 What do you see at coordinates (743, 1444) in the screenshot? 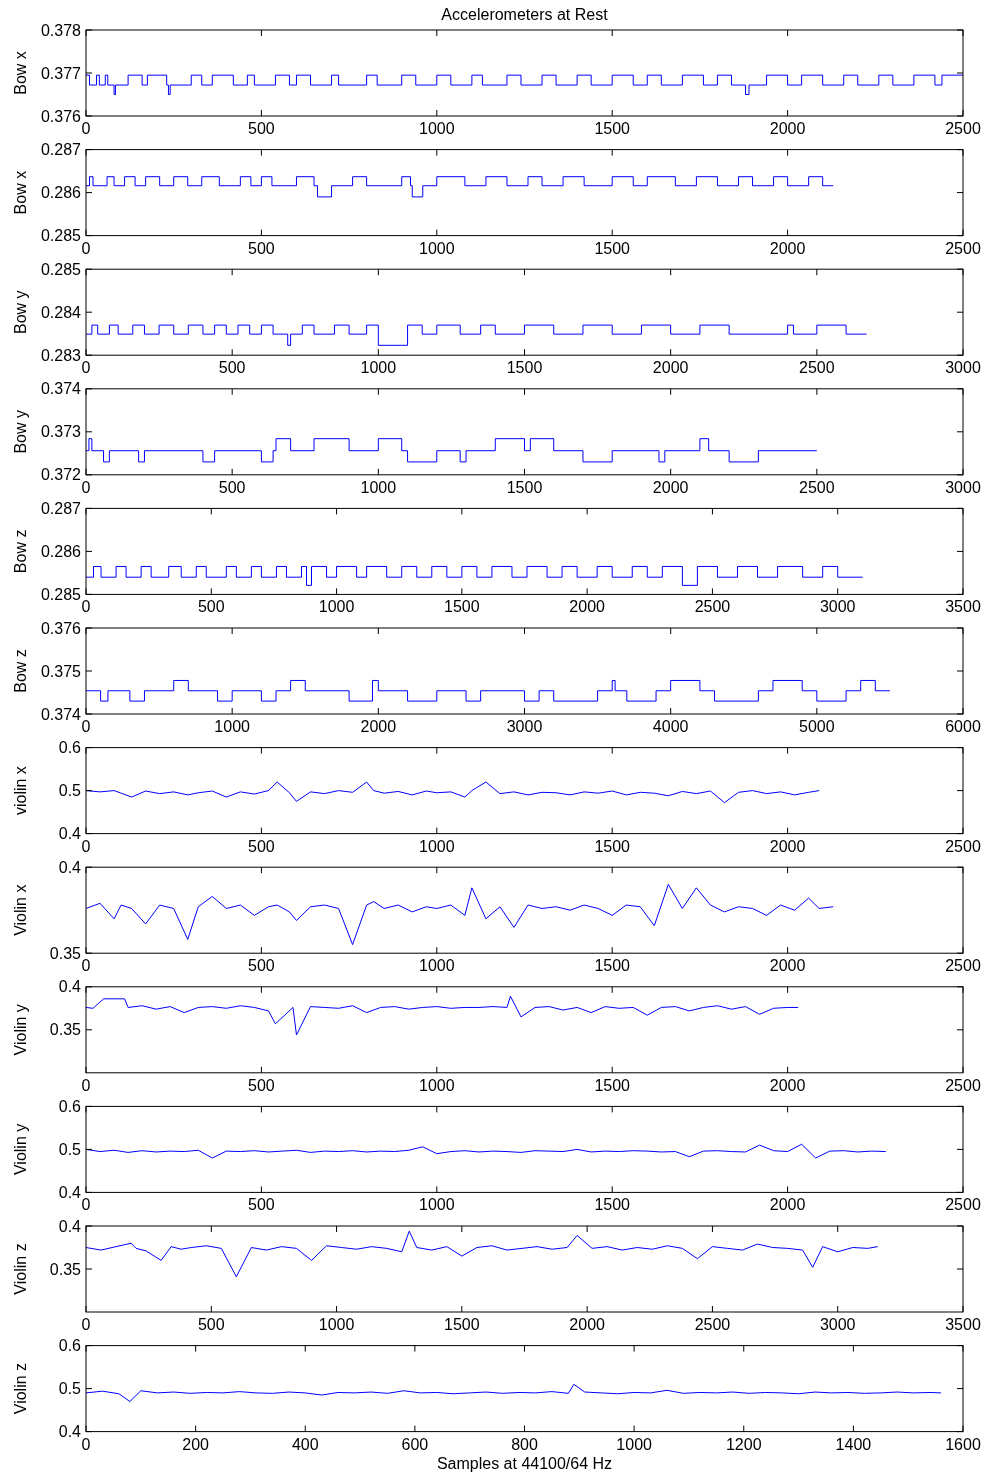
I see `x-tick-label: 1200` at bounding box center [743, 1444].